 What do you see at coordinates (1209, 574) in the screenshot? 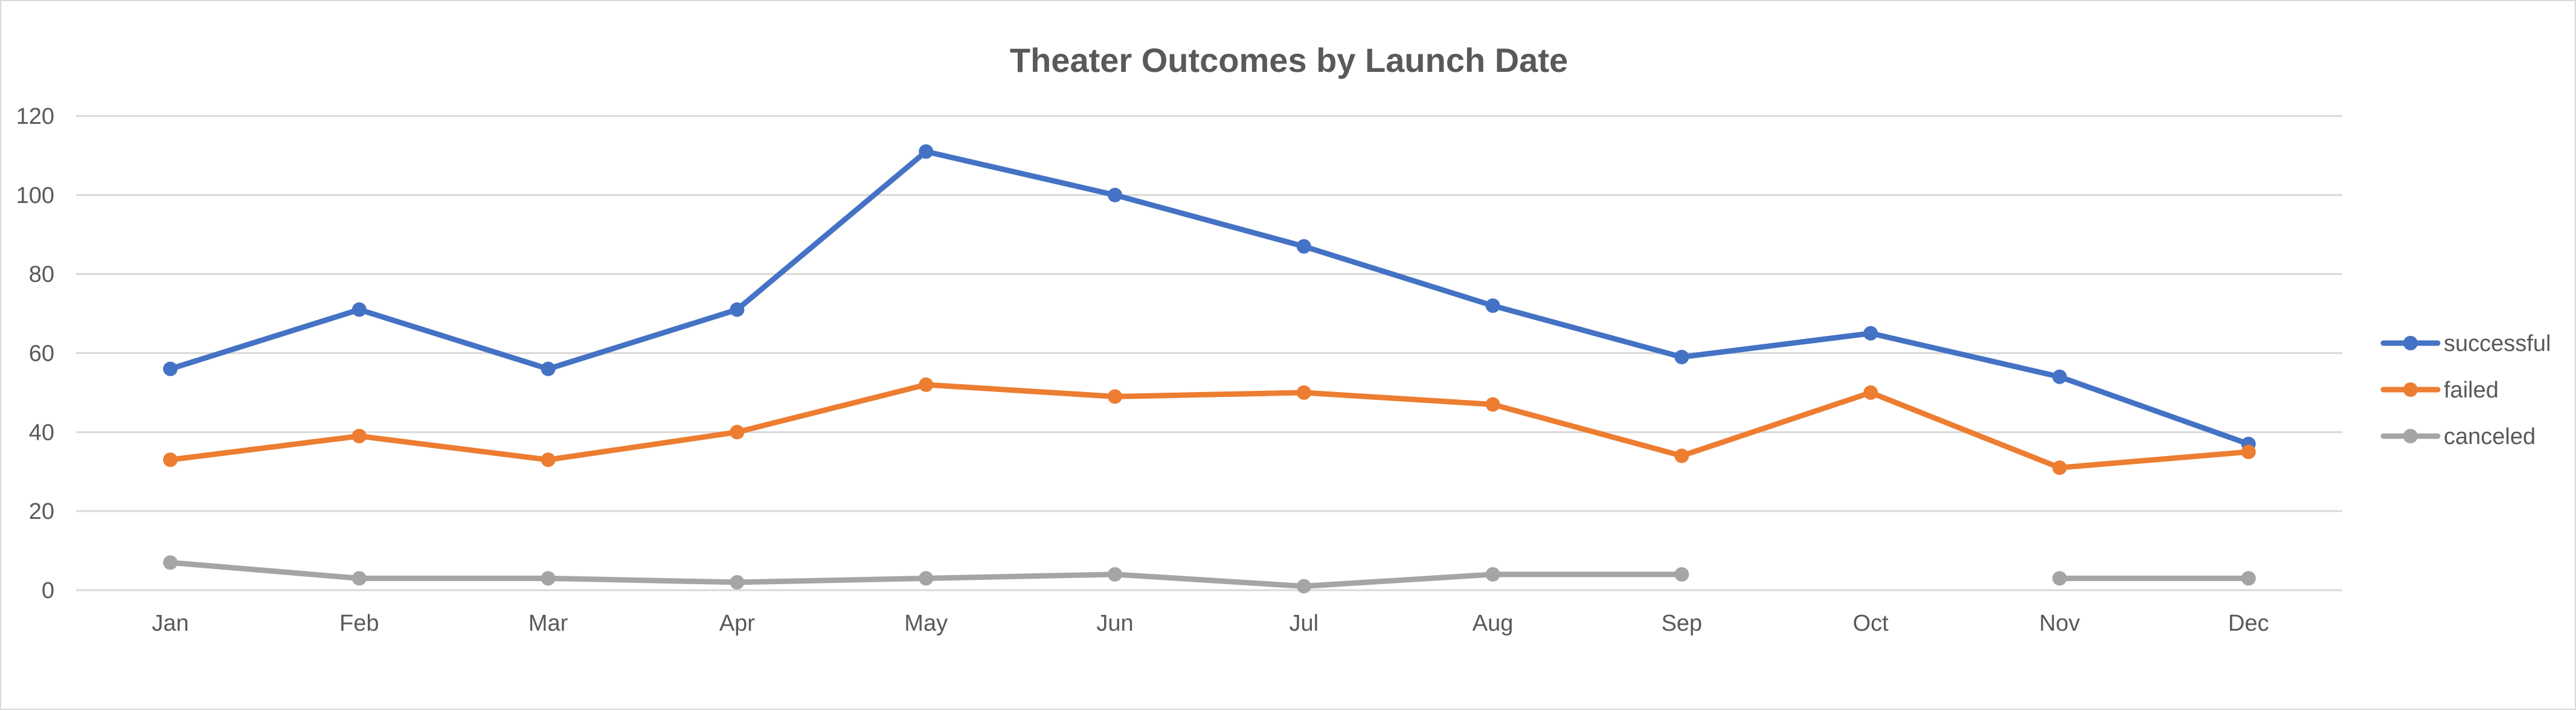
I see `series-canceled` at bounding box center [1209, 574].